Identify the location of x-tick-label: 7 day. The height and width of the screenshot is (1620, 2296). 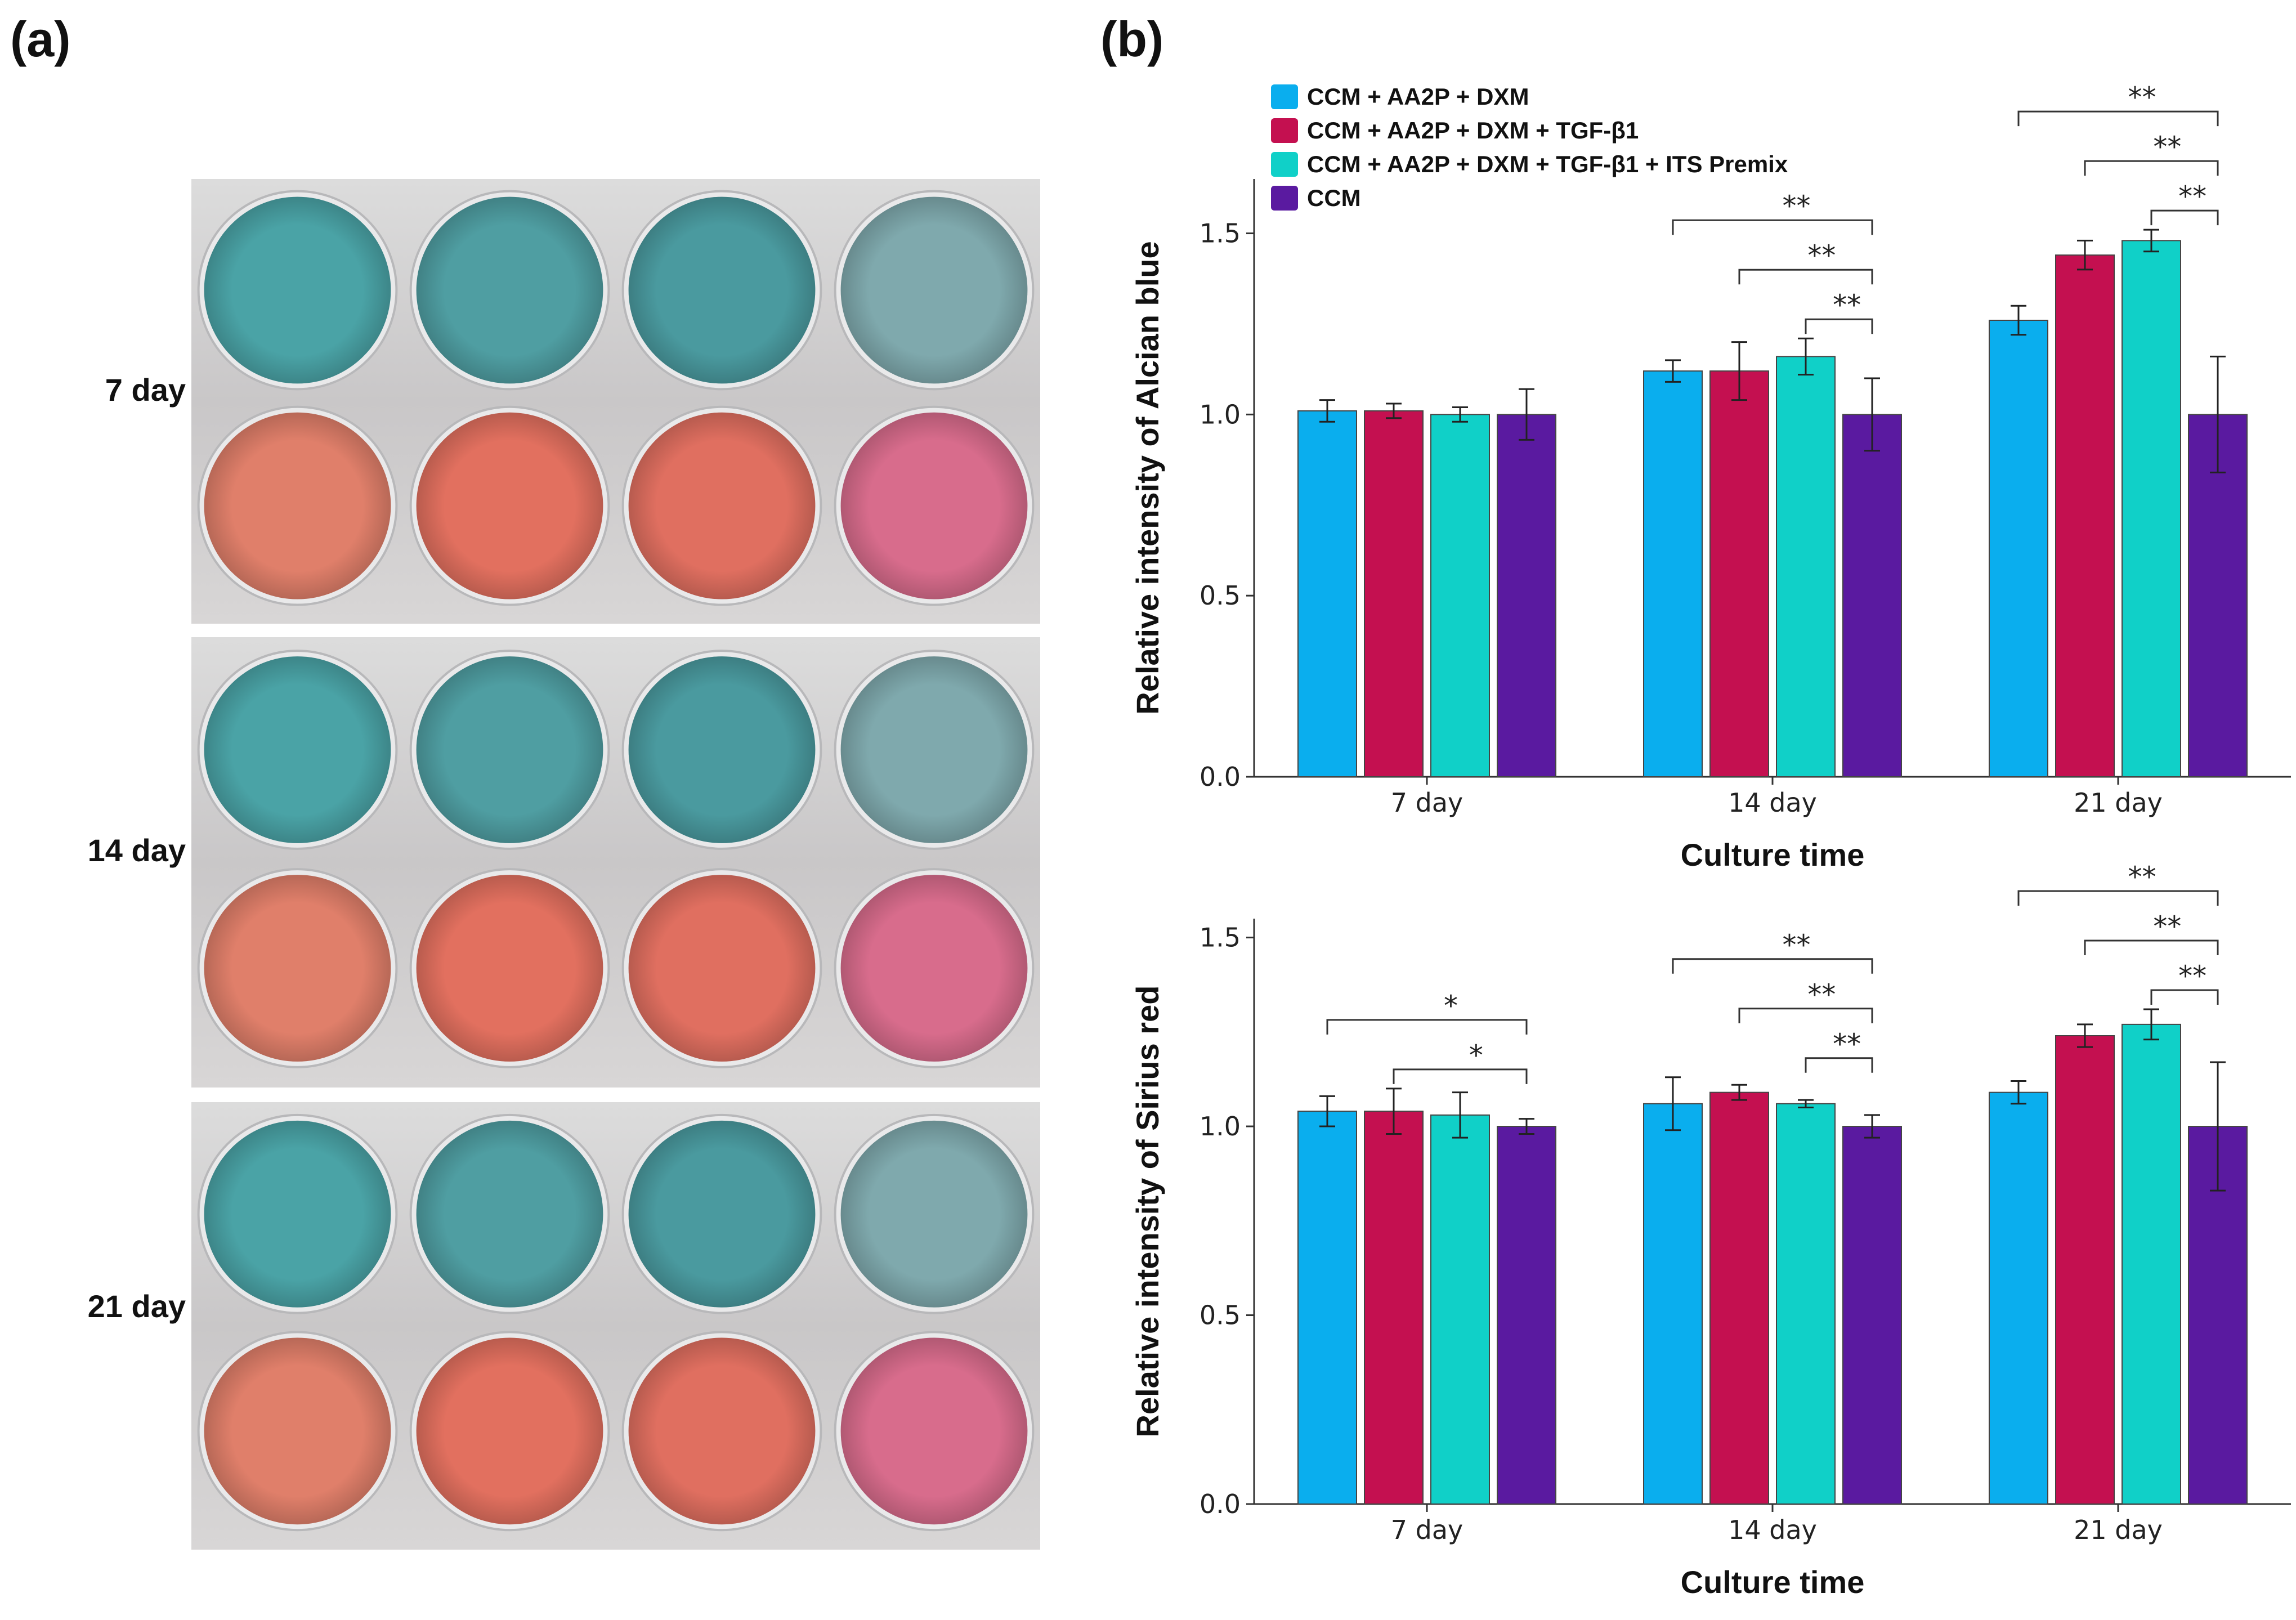
(1427, 1530).